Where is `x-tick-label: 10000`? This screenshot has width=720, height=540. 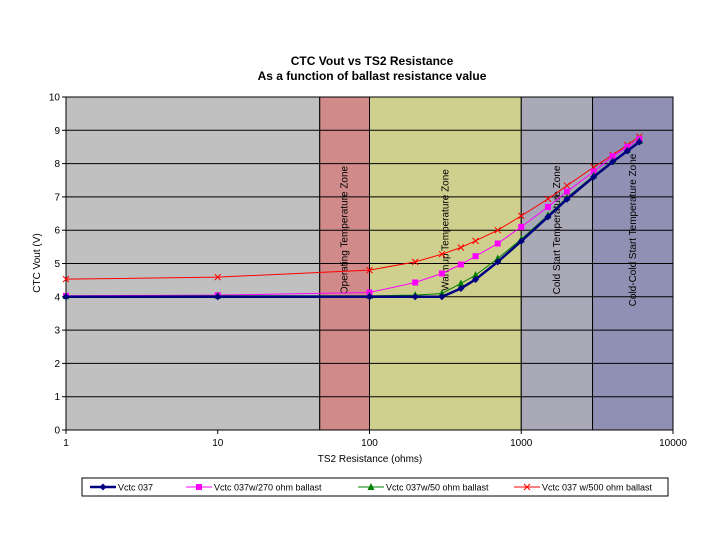
x-tick-label: 10000 is located at coordinates (673, 443).